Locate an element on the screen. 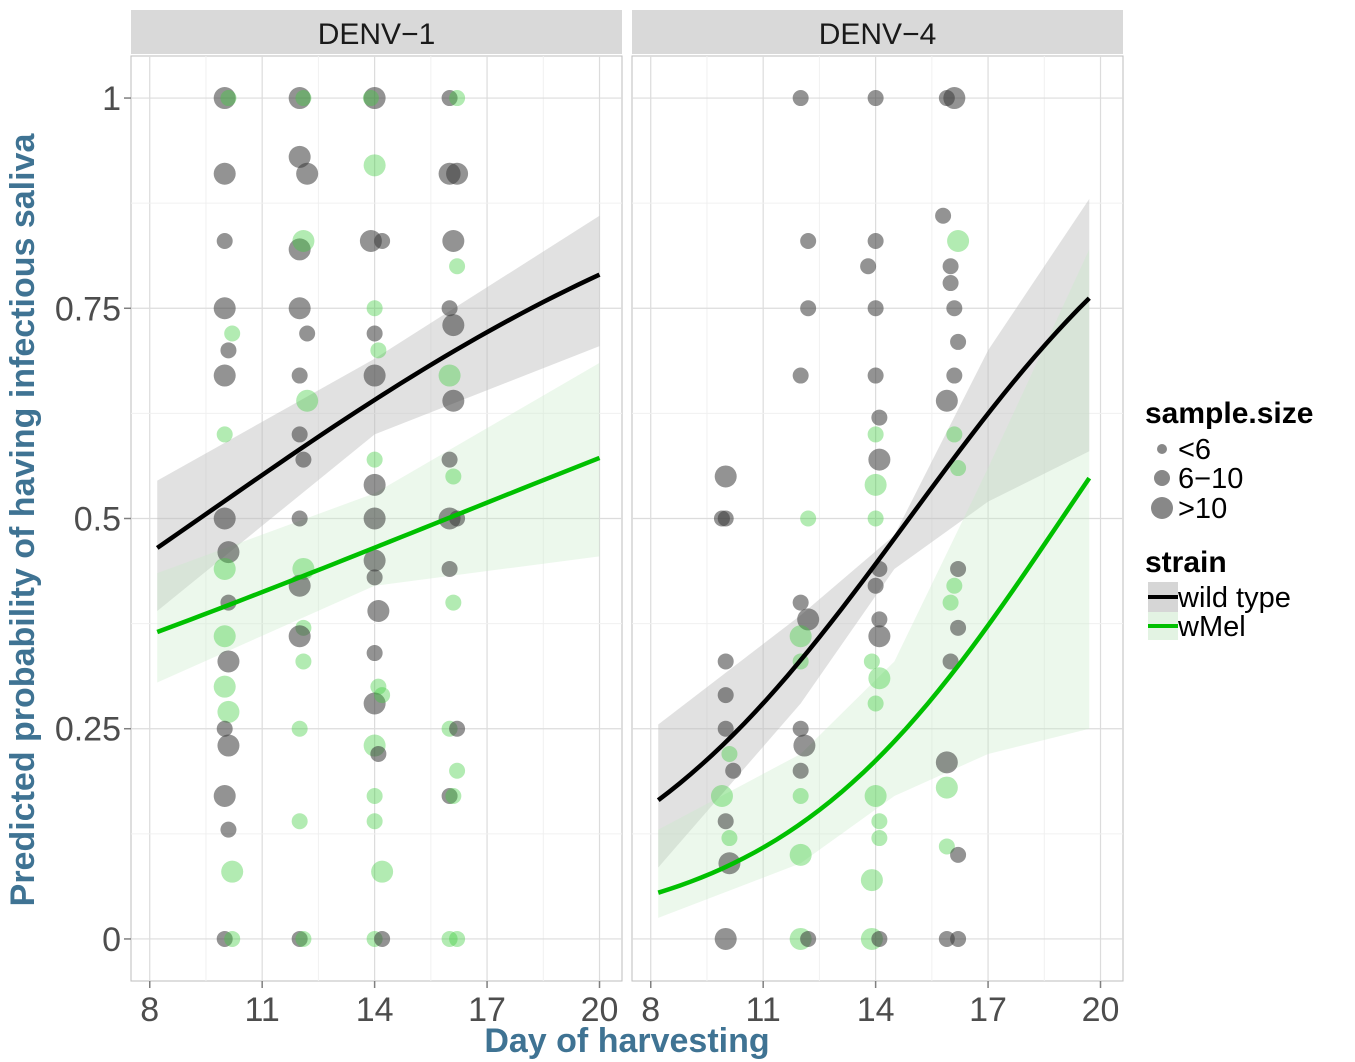 This screenshot has height=1062, width=1355. legend-size-title: sample.size is located at coordinates (1229, 413).